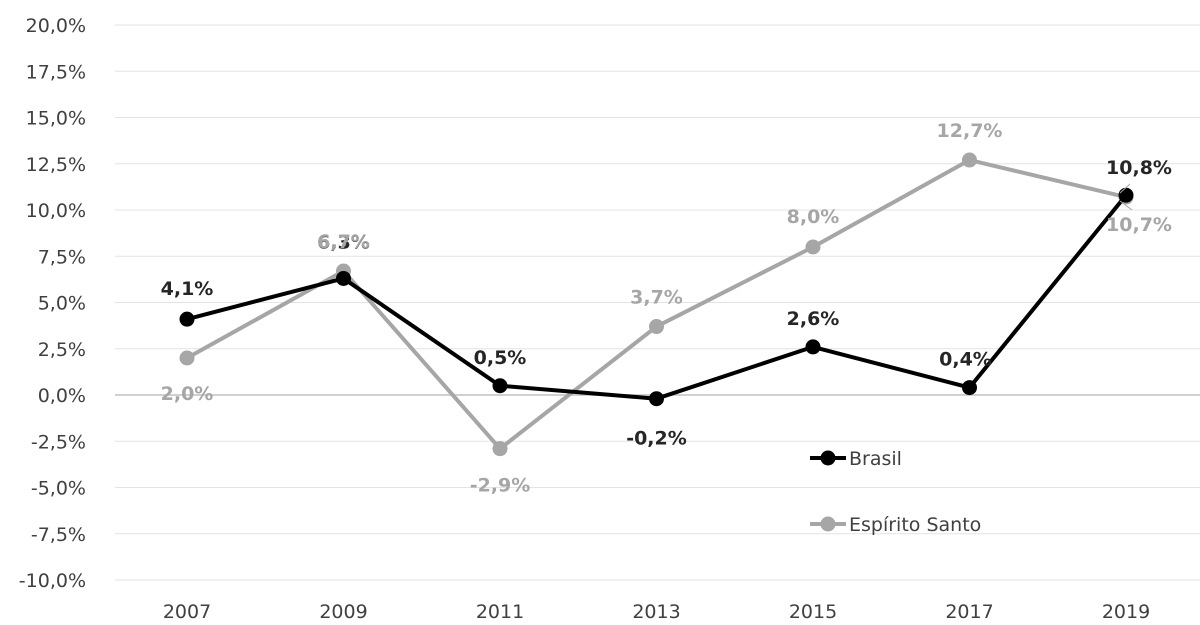 This screenshot has width=1200, height=625. What do you see at coordinates (187, 394) in the screenshot?
I see `data-label: 2,0%` at bounding box center [187, 394].